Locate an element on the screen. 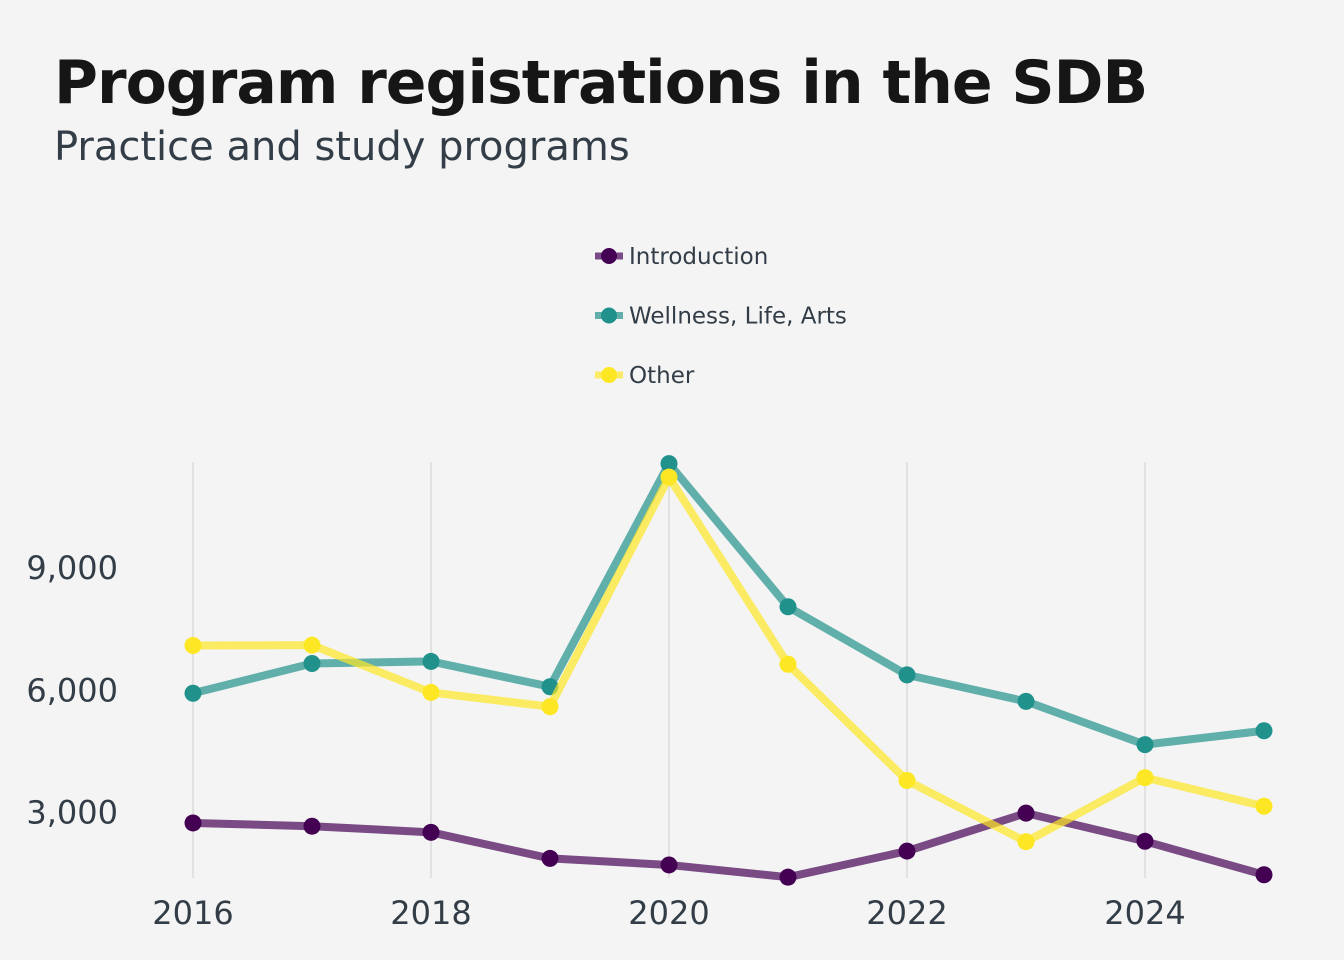 This screenshot has width=1344, height=960. legend-label: Introduction is located at coordinates (698, 257).